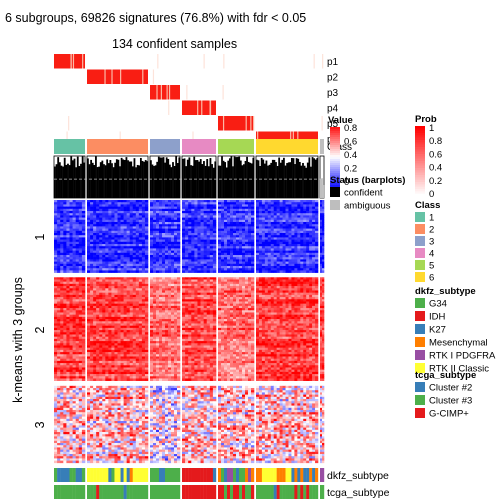 This screenshot has width=504, height=504. Describe the element at coordinates (189, 123) in the screenshot. I see `prob-track-p5-bg` at that location.